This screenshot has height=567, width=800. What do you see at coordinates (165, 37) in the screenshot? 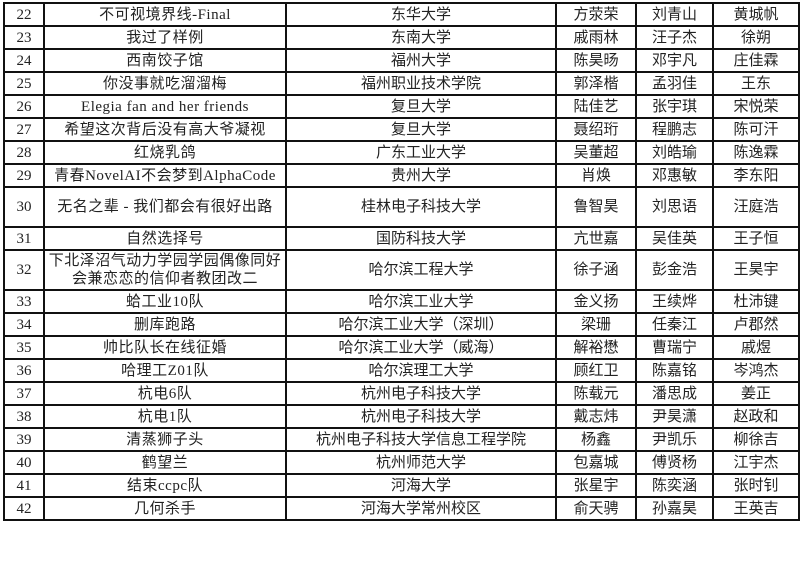
I see `team-name-cell: 我过了样例` at bounding box center [165, 37].